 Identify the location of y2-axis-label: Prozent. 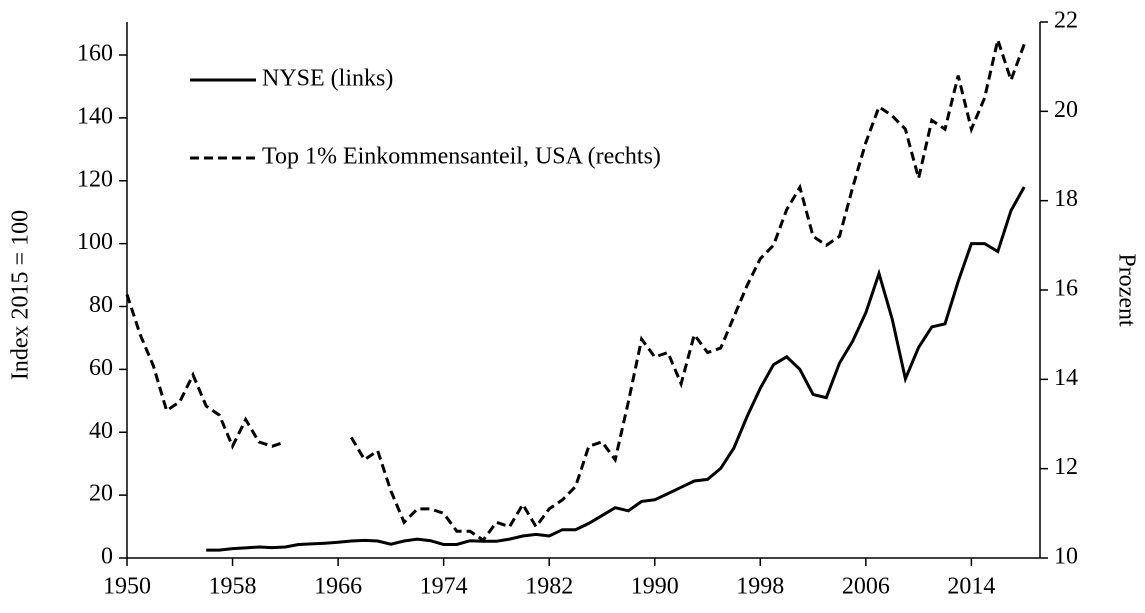
(1126, 290).